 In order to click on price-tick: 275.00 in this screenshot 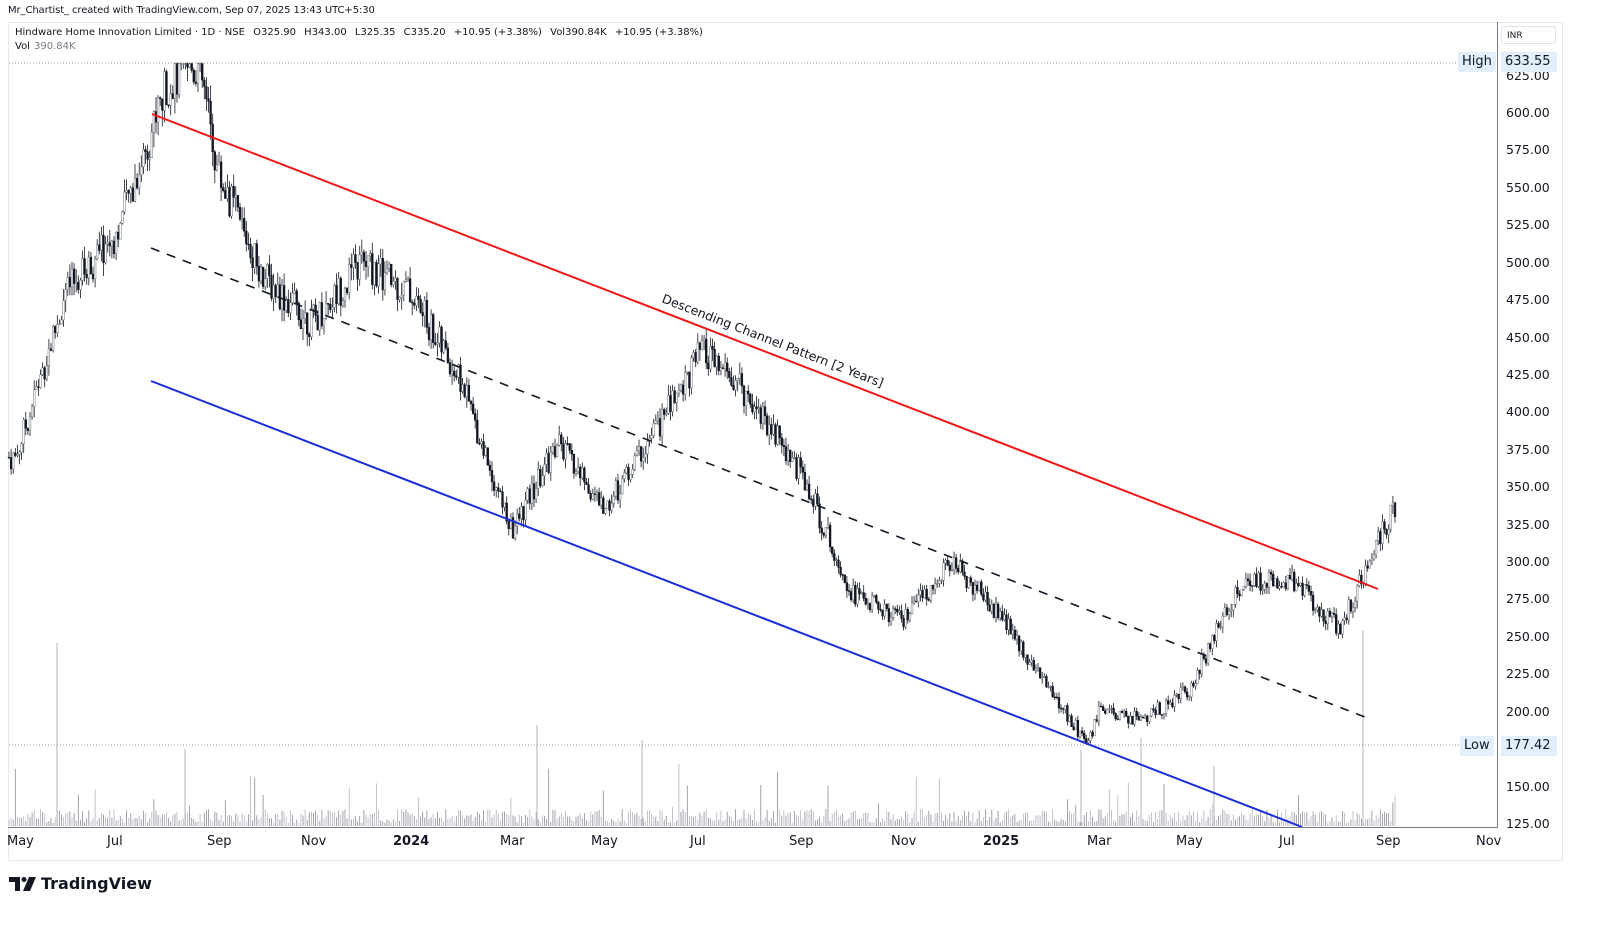, I will do `click(1528, 599)`.